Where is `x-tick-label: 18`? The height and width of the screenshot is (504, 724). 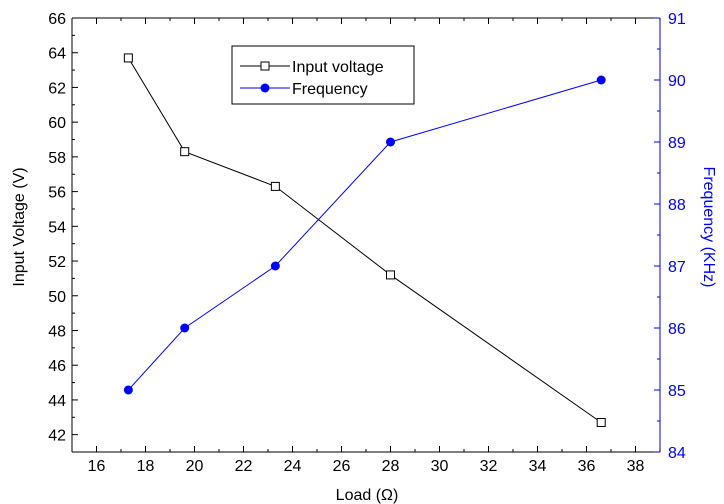
x-tick-label: 18 is located at coordinates (146, 466).